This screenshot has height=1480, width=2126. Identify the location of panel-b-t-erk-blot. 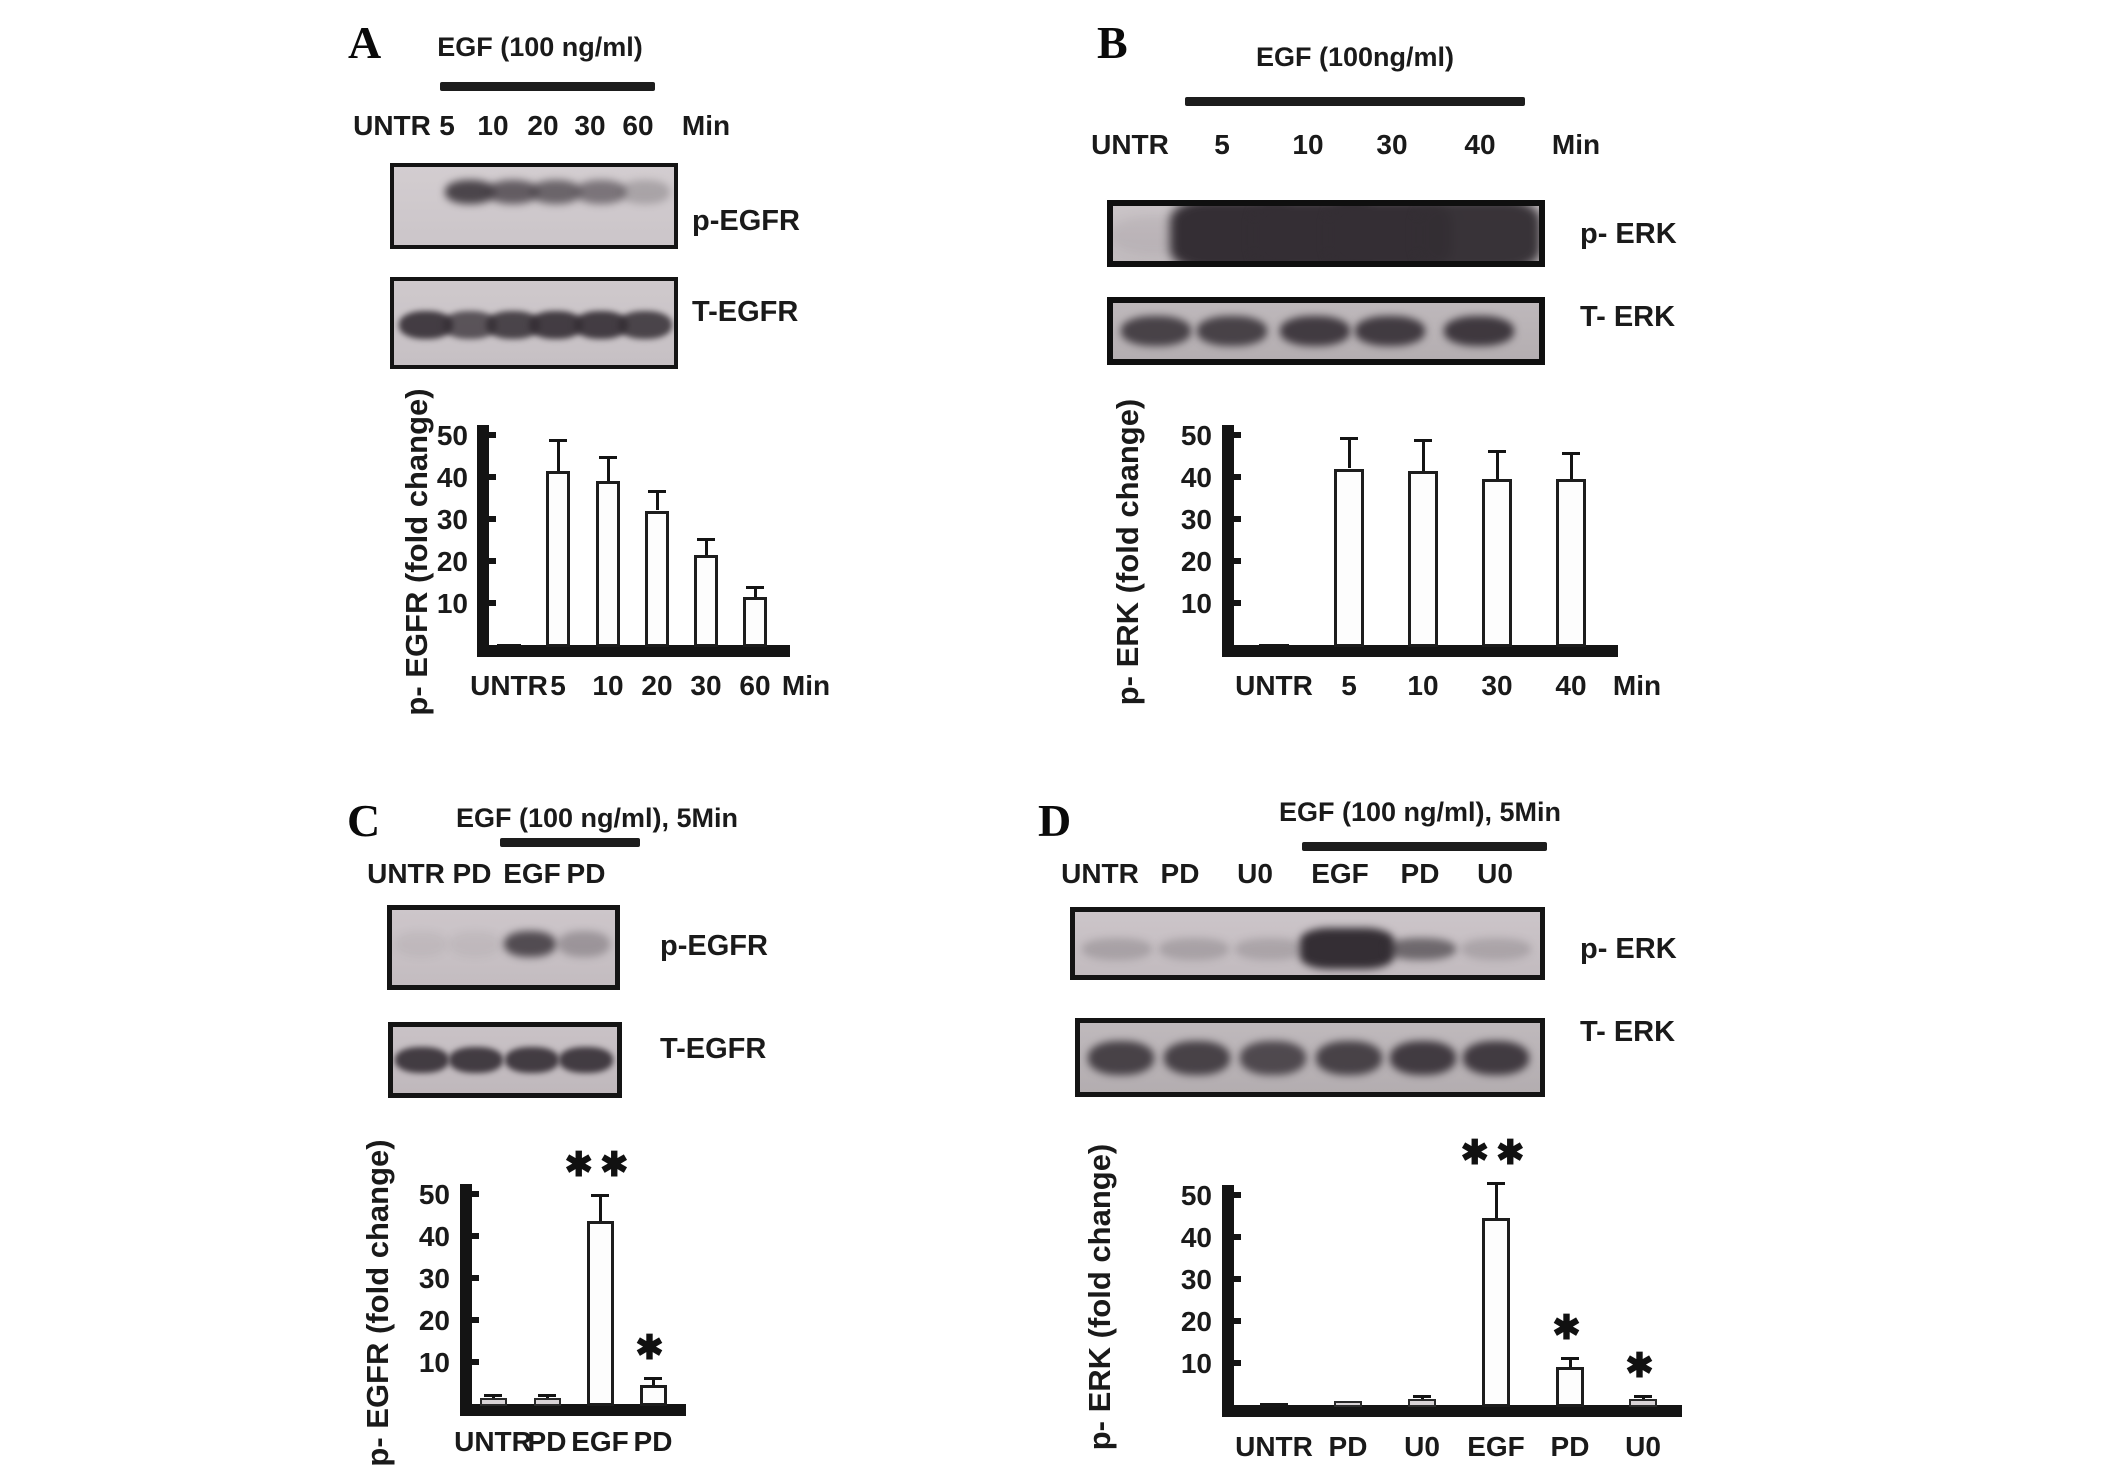
(1326, 331).